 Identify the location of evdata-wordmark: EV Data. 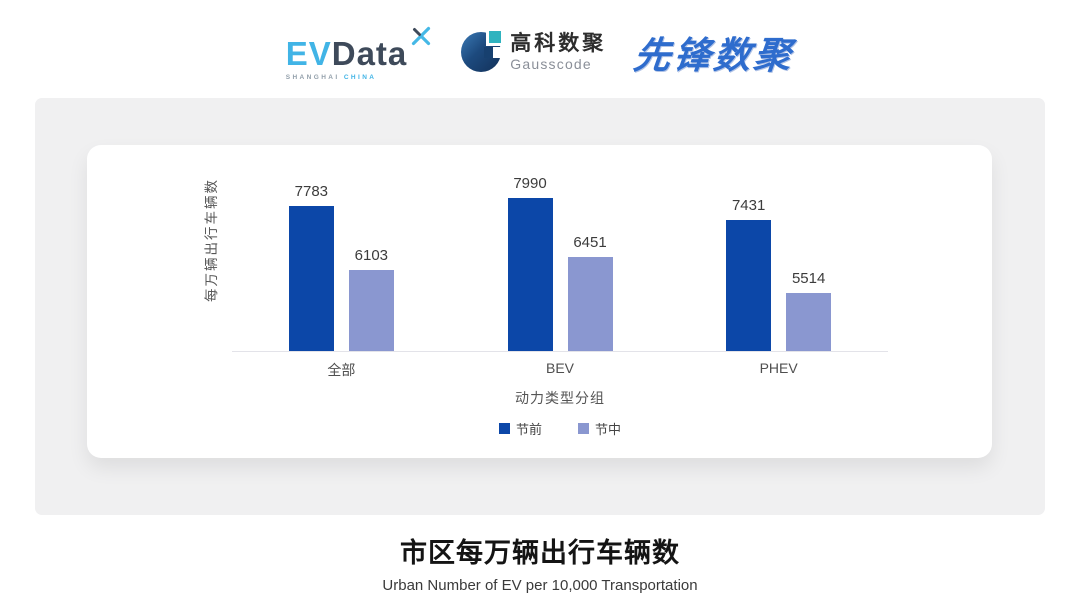
(360, 47).